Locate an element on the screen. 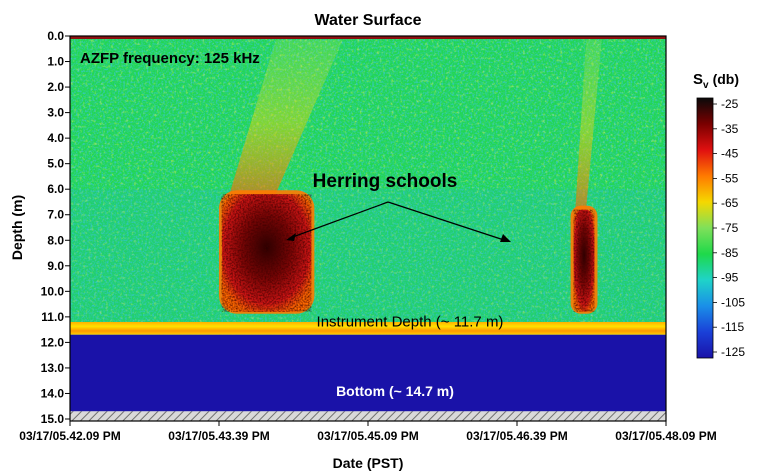  x-axis-label: Date (PST) is located at coordinates (368, 463).